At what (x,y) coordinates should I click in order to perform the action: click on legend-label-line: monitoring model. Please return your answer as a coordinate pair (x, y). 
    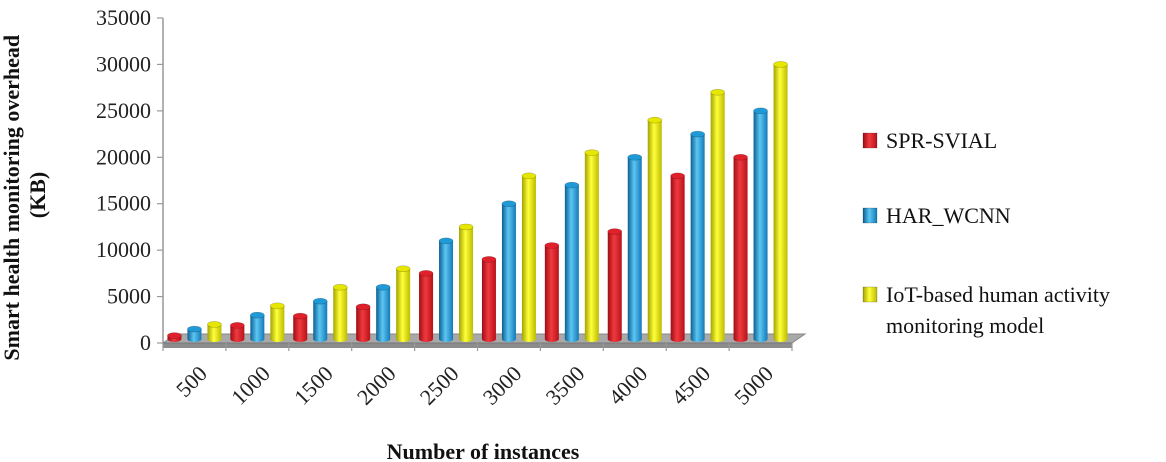
    Looking at the image, I should click on (965, 325).